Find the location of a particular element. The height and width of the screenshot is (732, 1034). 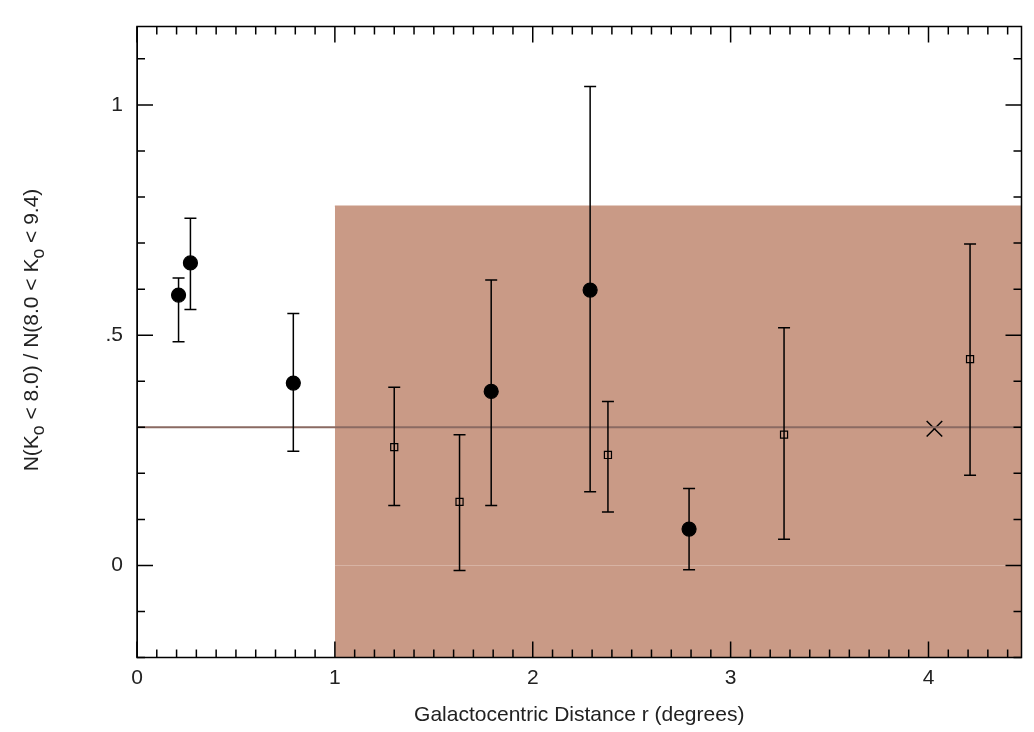

x-tick-label: 1 is located at coordinates (335, 676).